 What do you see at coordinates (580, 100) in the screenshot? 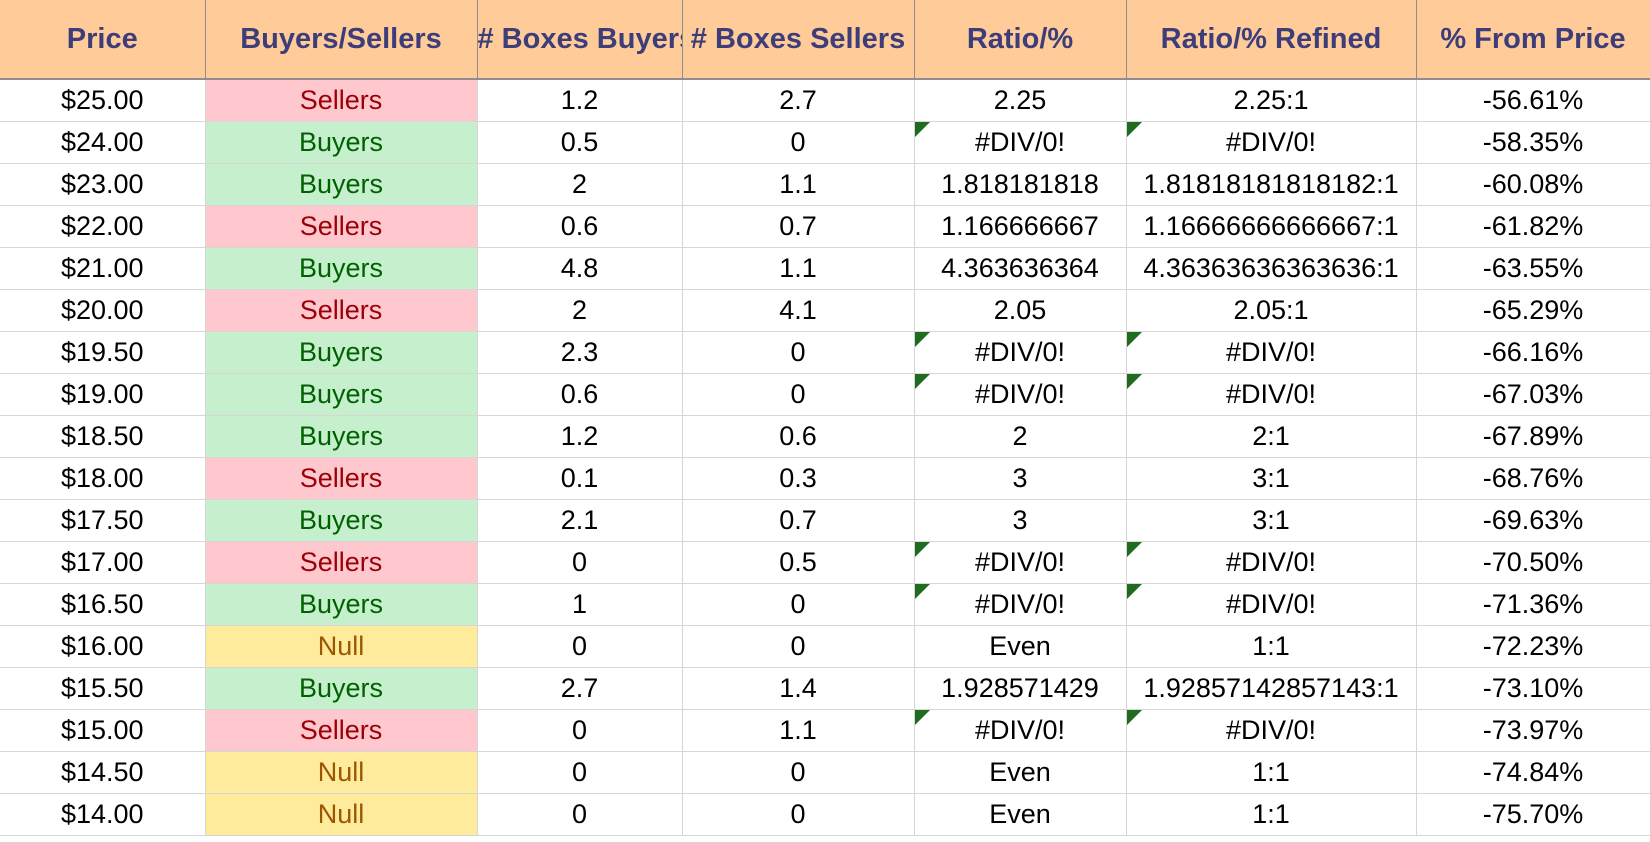
I see `boxes-buyers-cell: 1.2` at bounding box center [580, 100].